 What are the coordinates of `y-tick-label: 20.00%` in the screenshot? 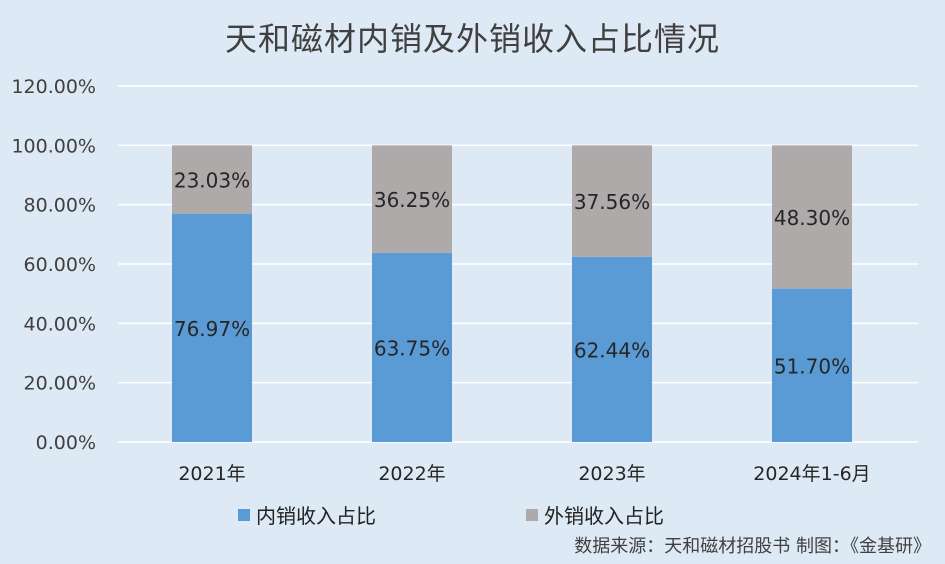 It's located at (60, 384).